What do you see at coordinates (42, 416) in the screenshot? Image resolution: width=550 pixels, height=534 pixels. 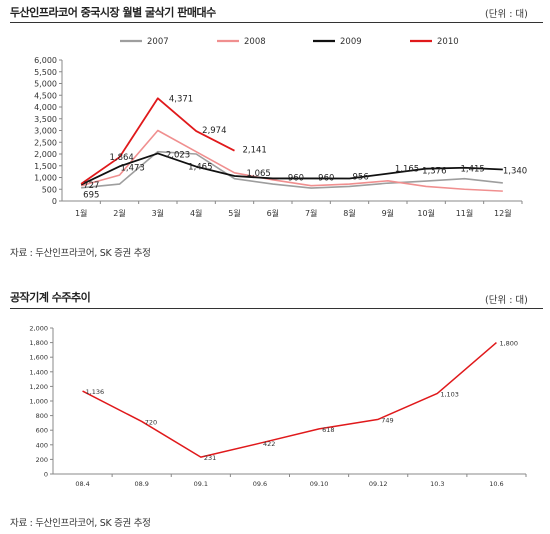 I see `chart2-y-tick-label: 800` at bounding box center [42, 416].